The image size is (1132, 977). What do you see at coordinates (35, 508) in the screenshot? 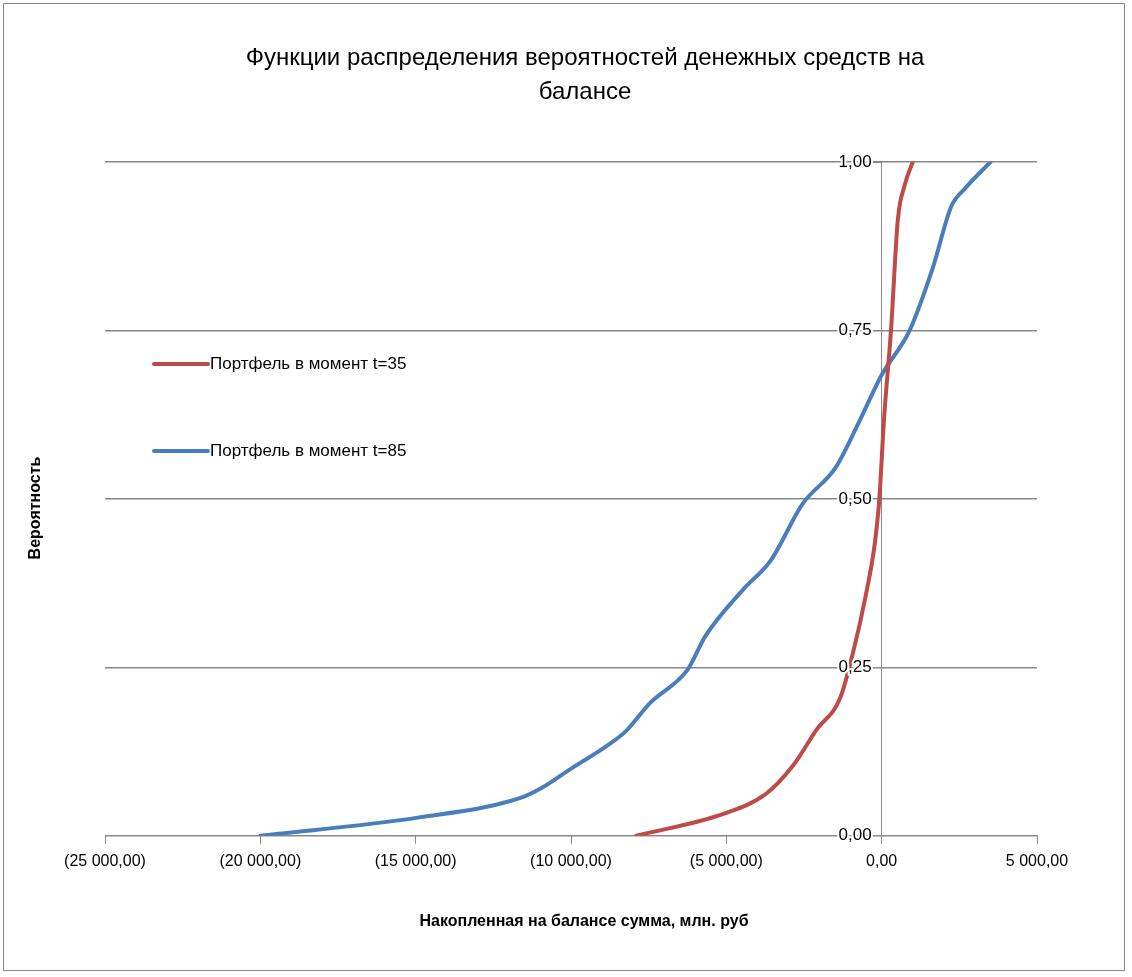
I see `y-axis-title: Вероятность` at bounding box center [35, 508].